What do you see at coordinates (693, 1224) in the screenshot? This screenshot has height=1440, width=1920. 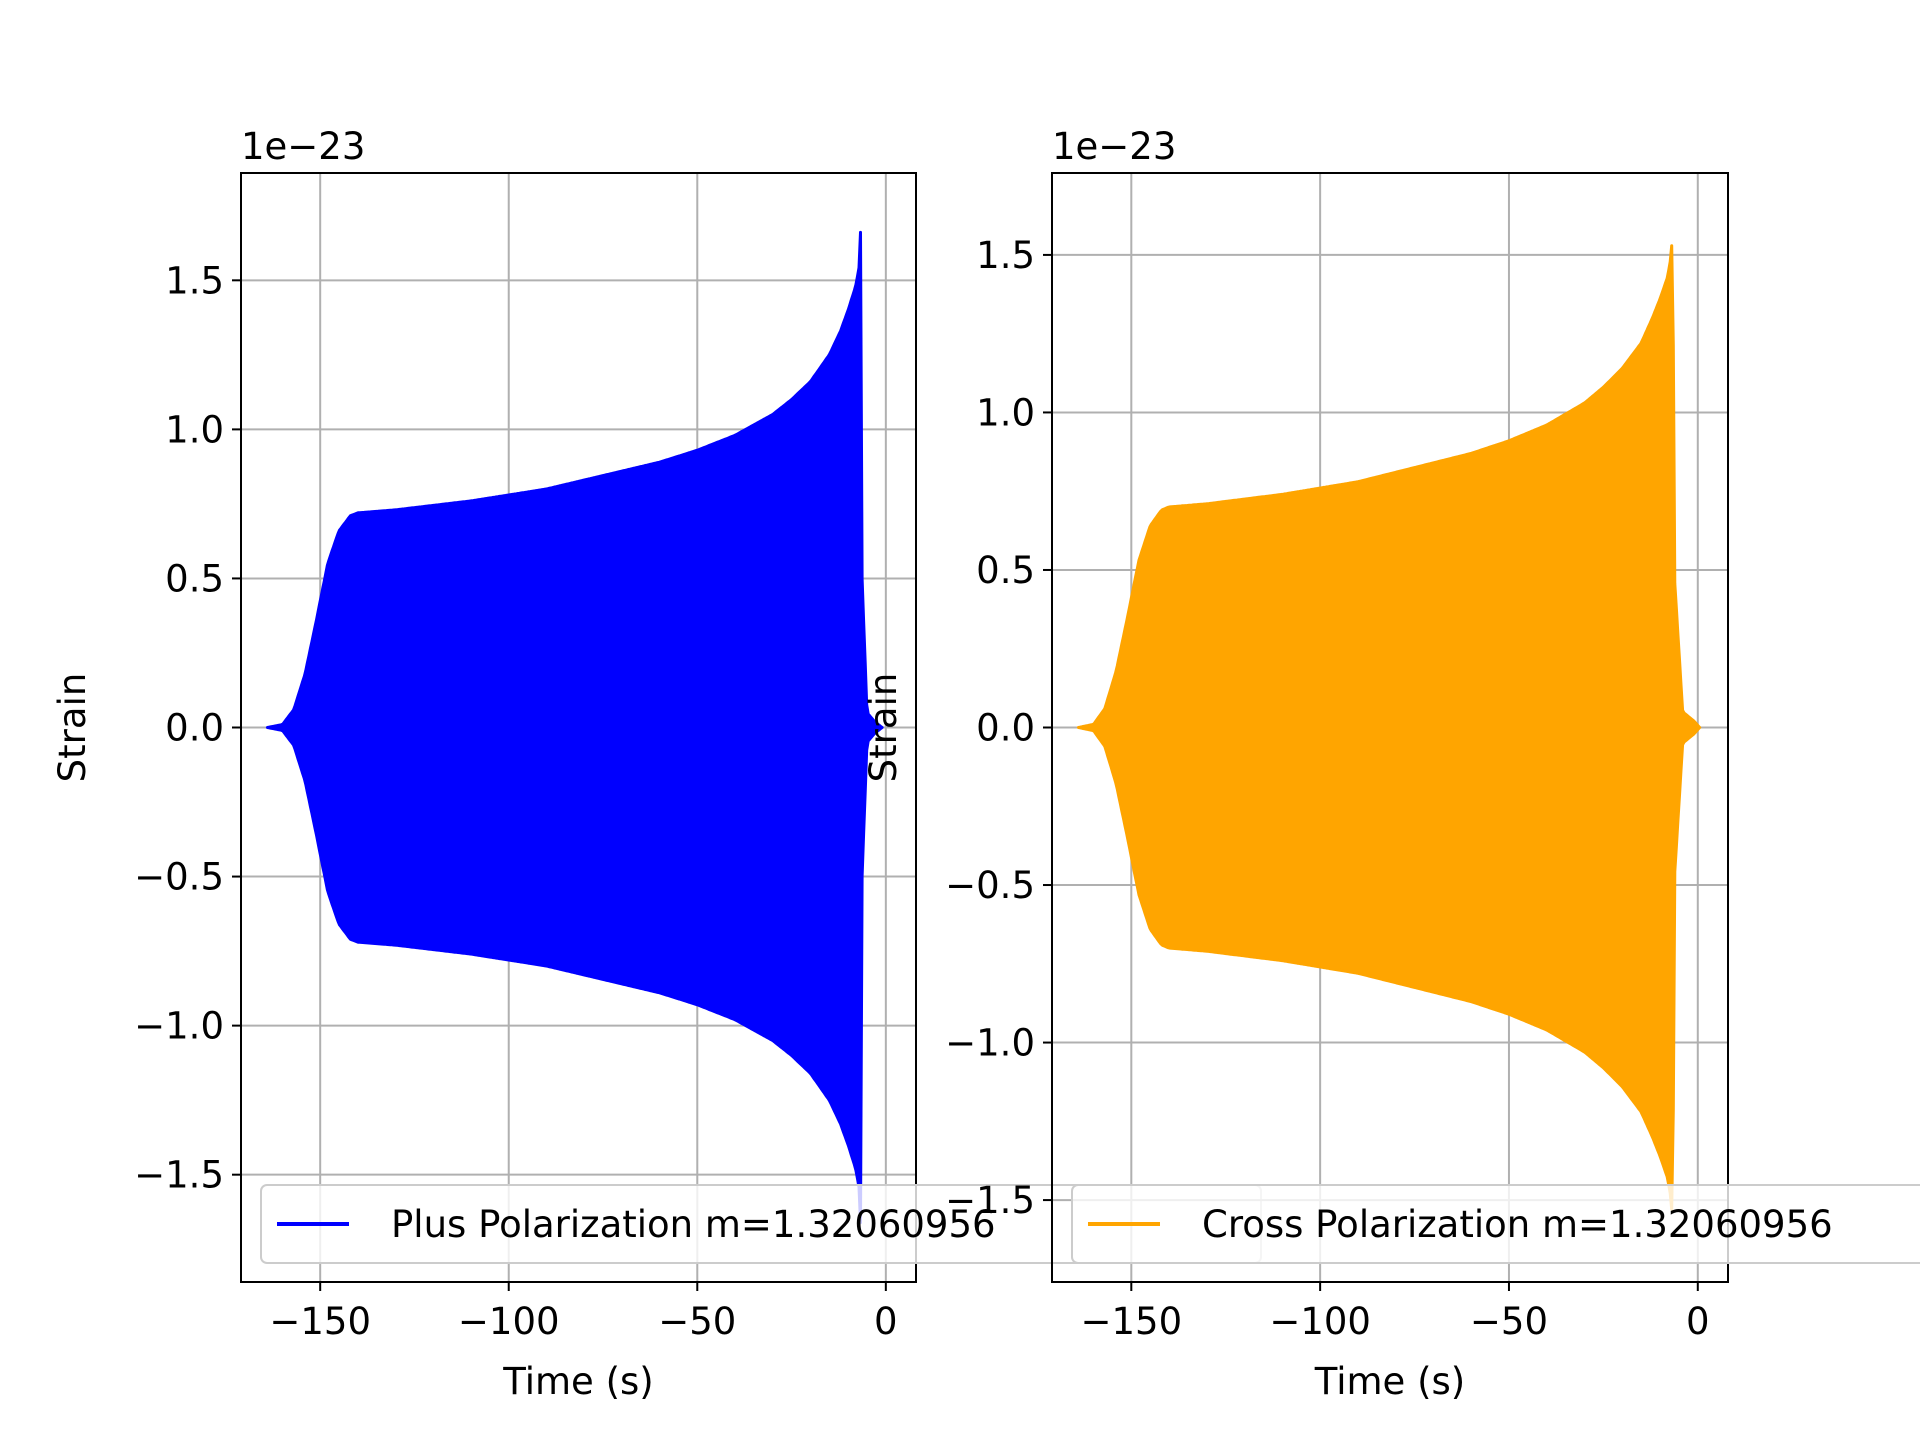 I see `legend-label: Plus Polarization m=1.32060956` at bounding box center [693, 1224].